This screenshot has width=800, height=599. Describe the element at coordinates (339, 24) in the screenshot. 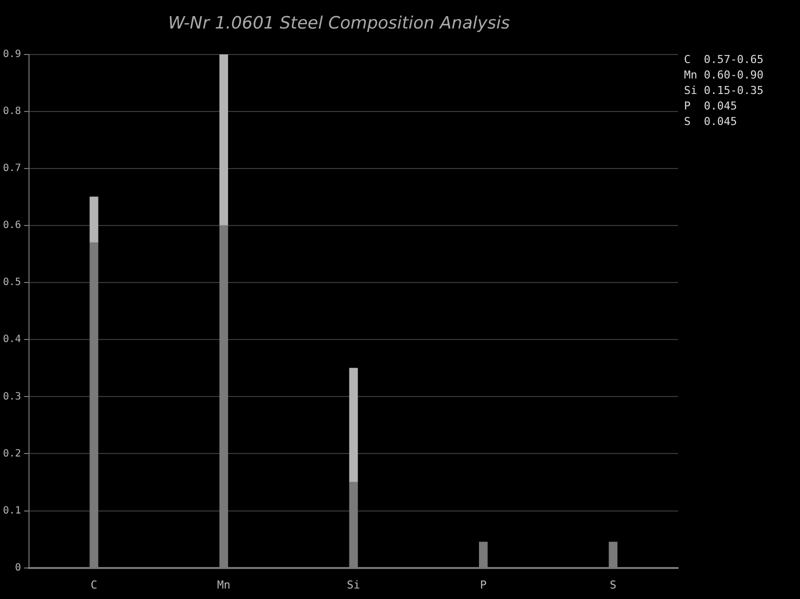

I see `chart-title: W-Nr 1.0601 Steel Composition Analysis` at that location.